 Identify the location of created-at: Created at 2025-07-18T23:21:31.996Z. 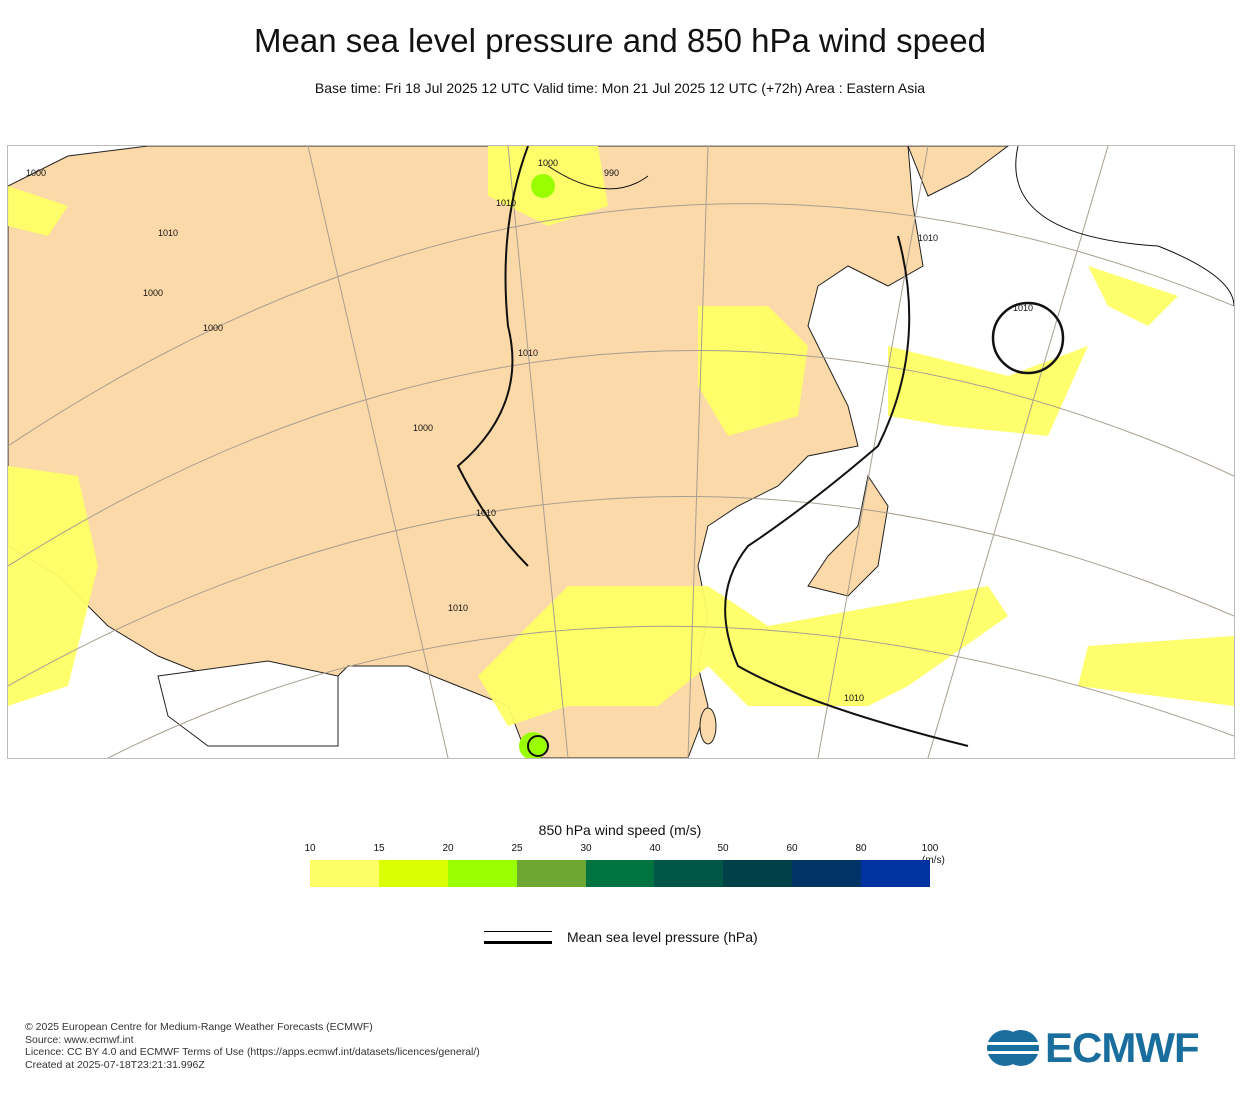
(115, 1064).